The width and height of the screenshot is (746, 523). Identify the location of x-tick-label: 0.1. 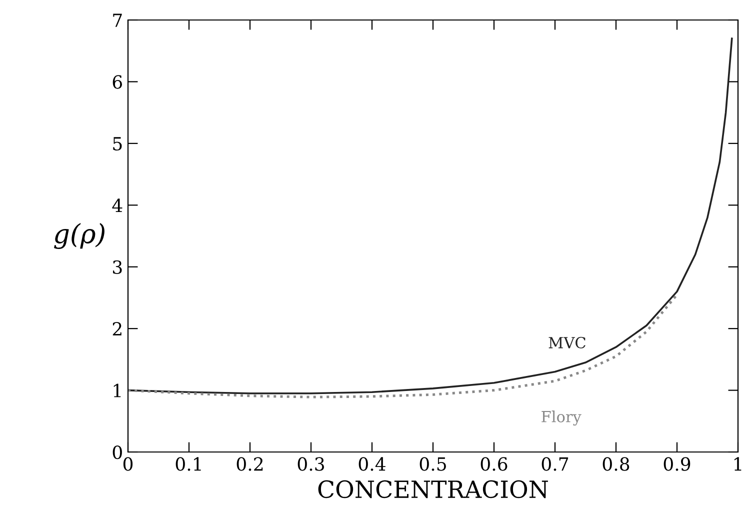
(188, 464).